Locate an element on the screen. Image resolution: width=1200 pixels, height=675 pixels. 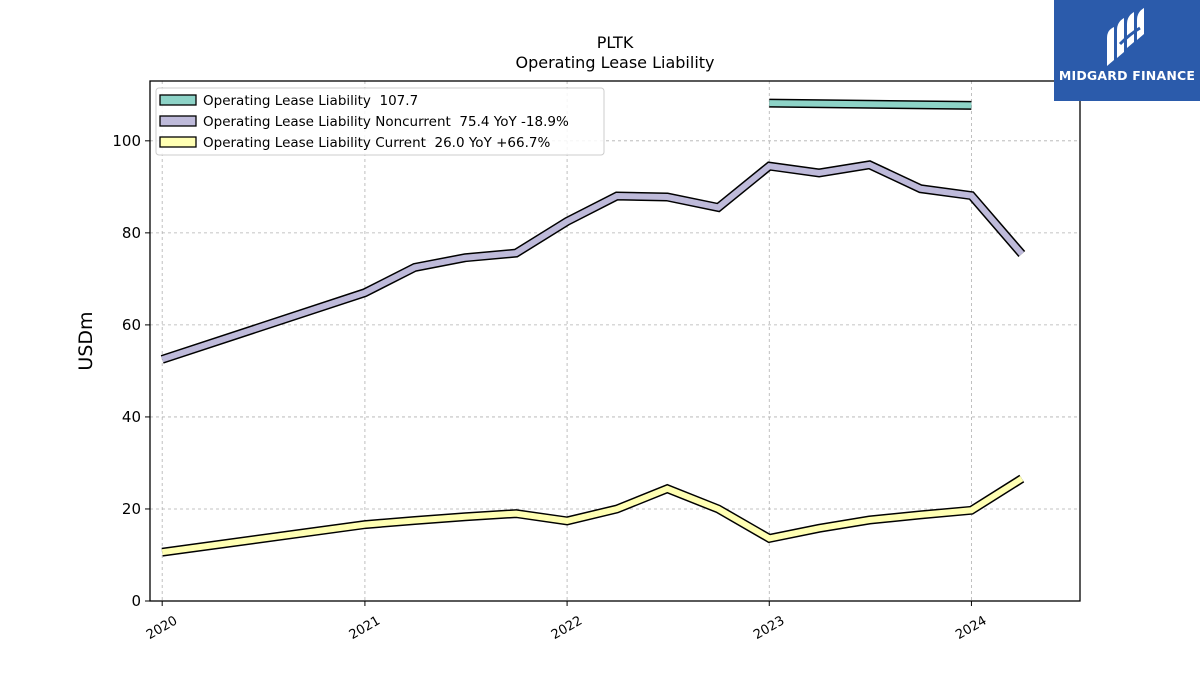
brand-mark-icon is located at coordinates (1125, 37).